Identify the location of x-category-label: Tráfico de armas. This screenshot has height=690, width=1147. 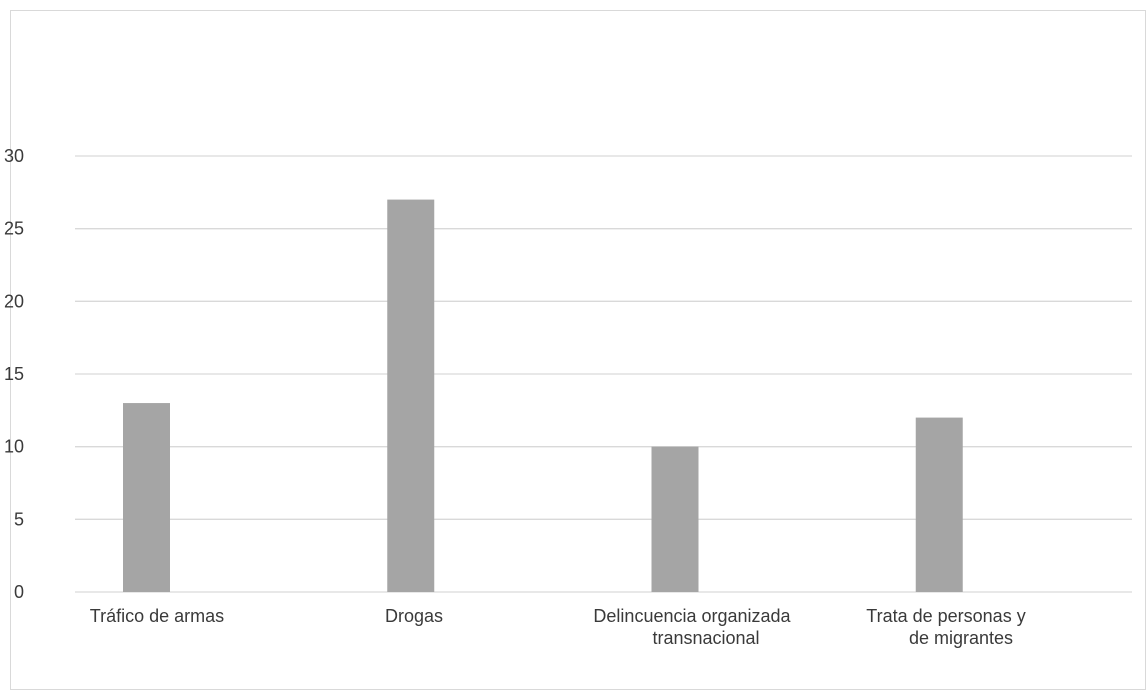
(157, 616).